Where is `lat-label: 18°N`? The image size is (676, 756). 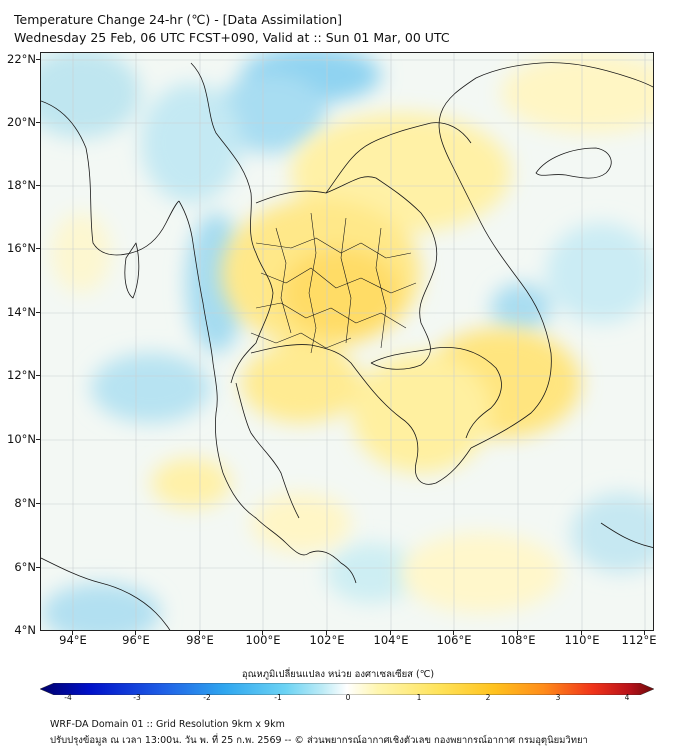
lat-label: 18°N is located at coordinates (21, 185).